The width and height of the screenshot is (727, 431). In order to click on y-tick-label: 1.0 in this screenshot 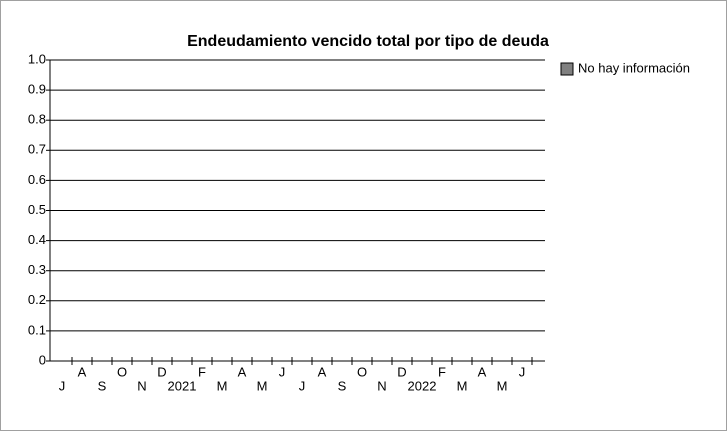, I will do `click(37, 58)`.